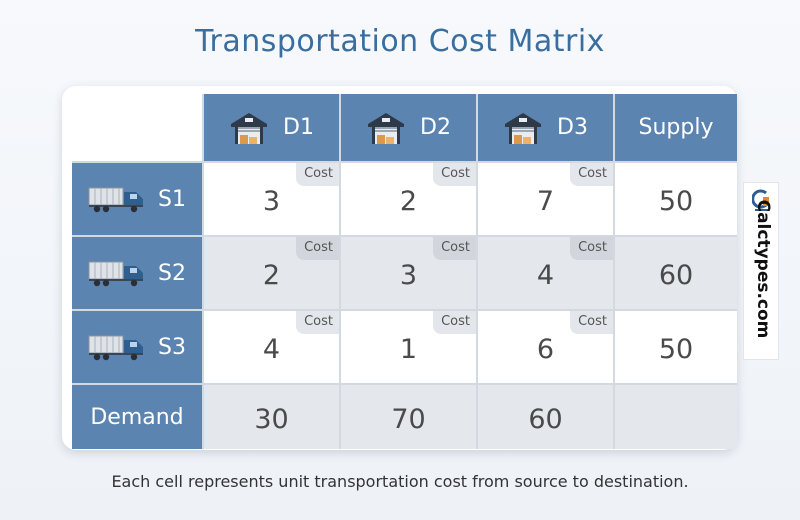  I want to click on corner-cell, so click(137, 127).